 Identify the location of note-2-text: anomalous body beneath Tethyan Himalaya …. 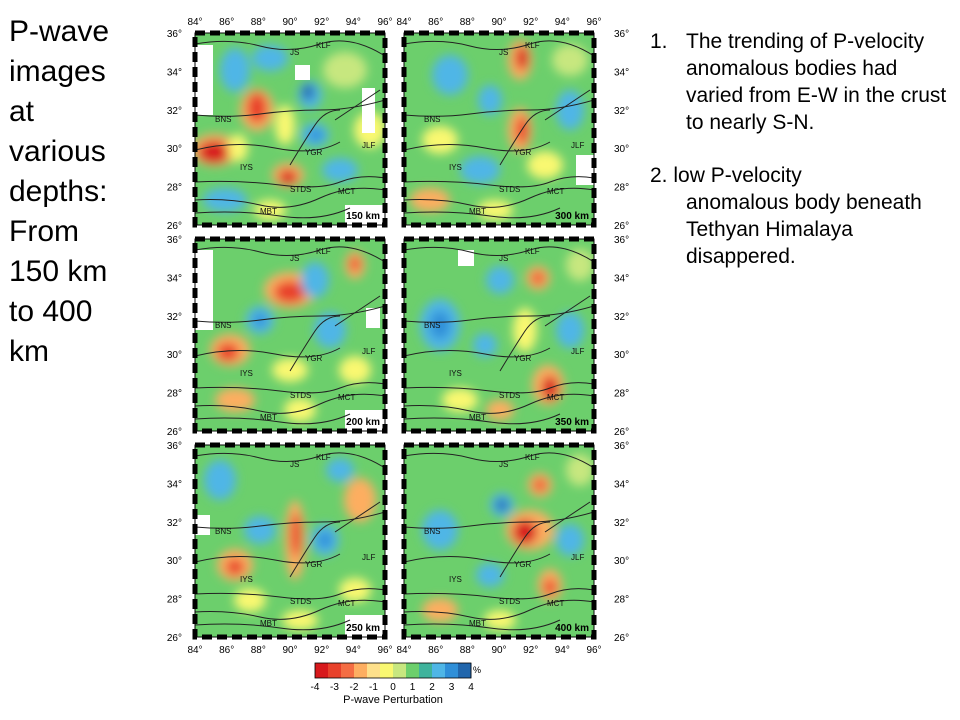
(804, 229).